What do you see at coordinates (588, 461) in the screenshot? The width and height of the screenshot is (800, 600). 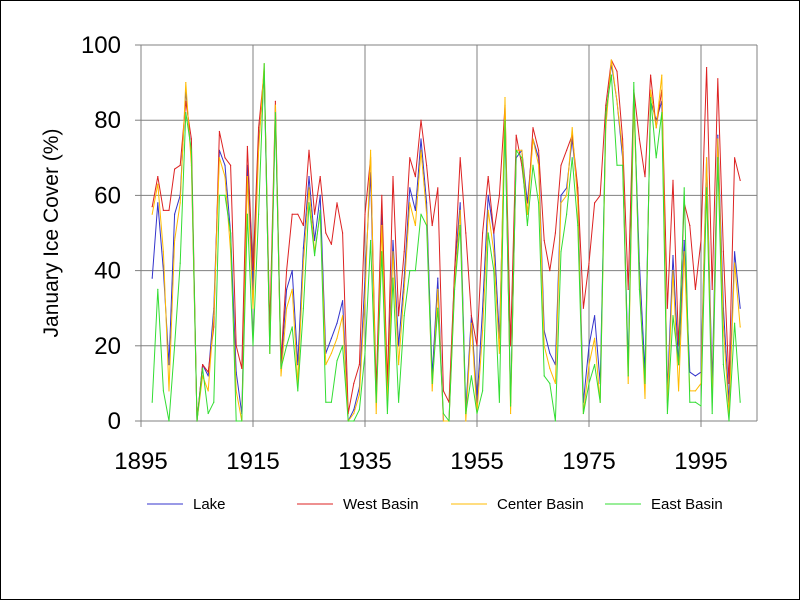 I see `x-tick-label: 1975` at bounding box center [588, 461].